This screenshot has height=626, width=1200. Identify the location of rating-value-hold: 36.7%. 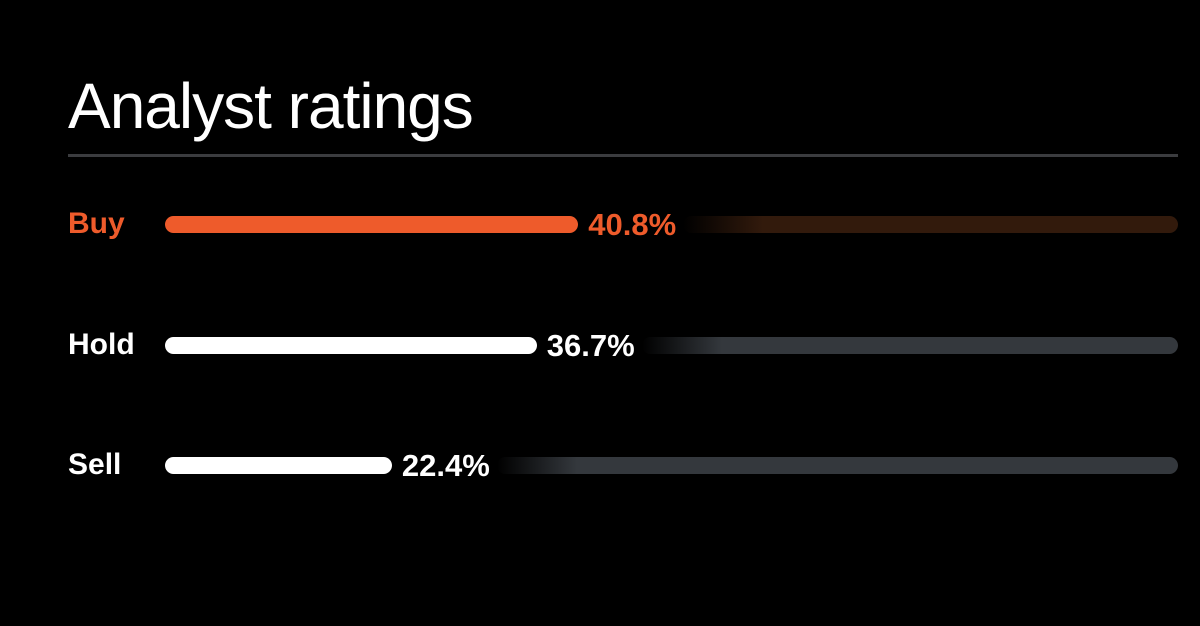
(590, 345).